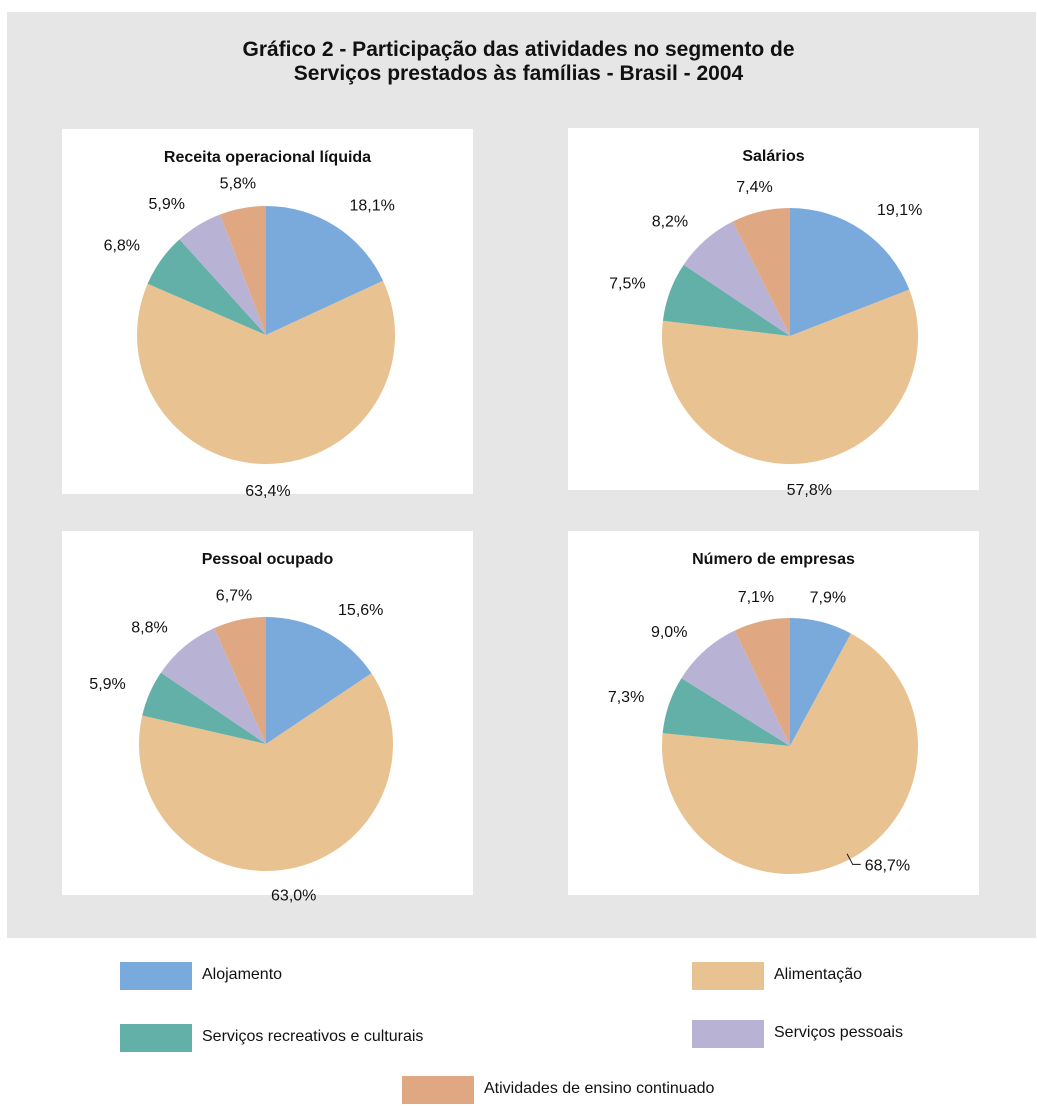 This screenshot has width=1037, height=1106. Describe the element at coordinates (670, 221) in the screenshot. I see `pie-data-label: 8,2%` at that location.